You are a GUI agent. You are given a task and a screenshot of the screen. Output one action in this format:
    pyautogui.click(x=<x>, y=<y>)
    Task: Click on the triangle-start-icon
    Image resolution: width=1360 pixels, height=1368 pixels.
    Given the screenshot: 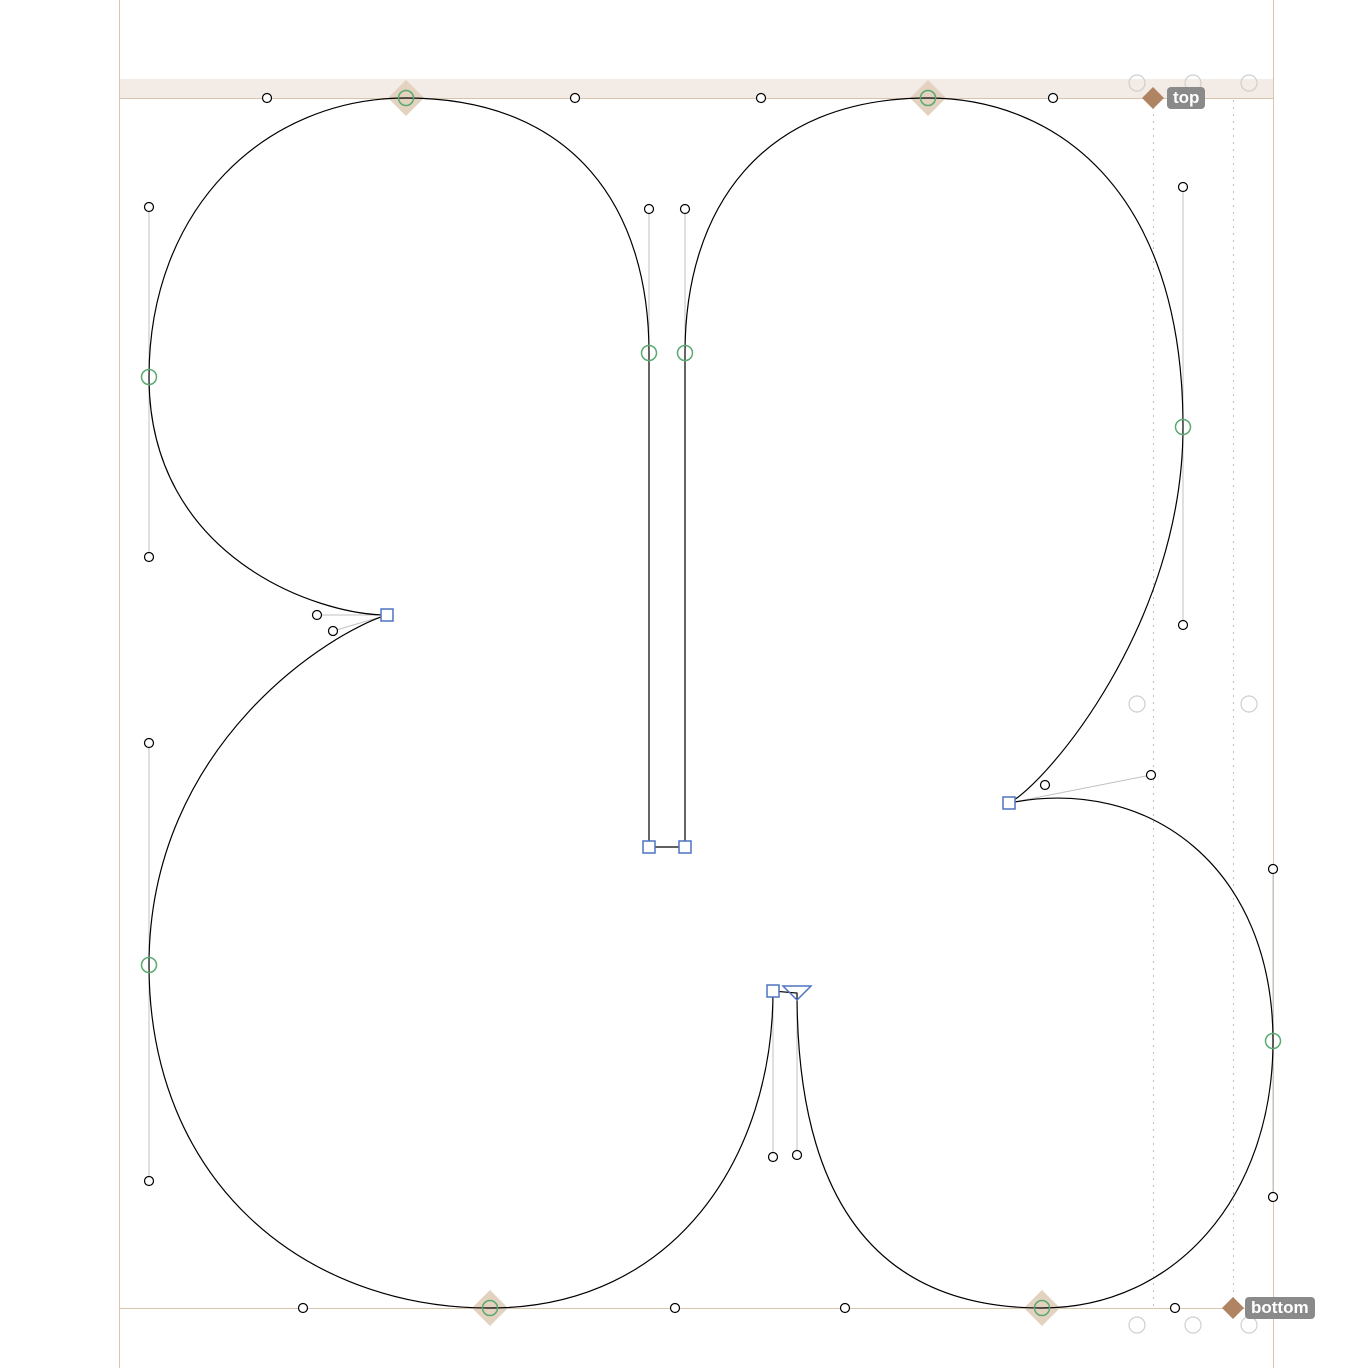 What is the action you would take?
    pyautogui.click(x=797, y=993)
    